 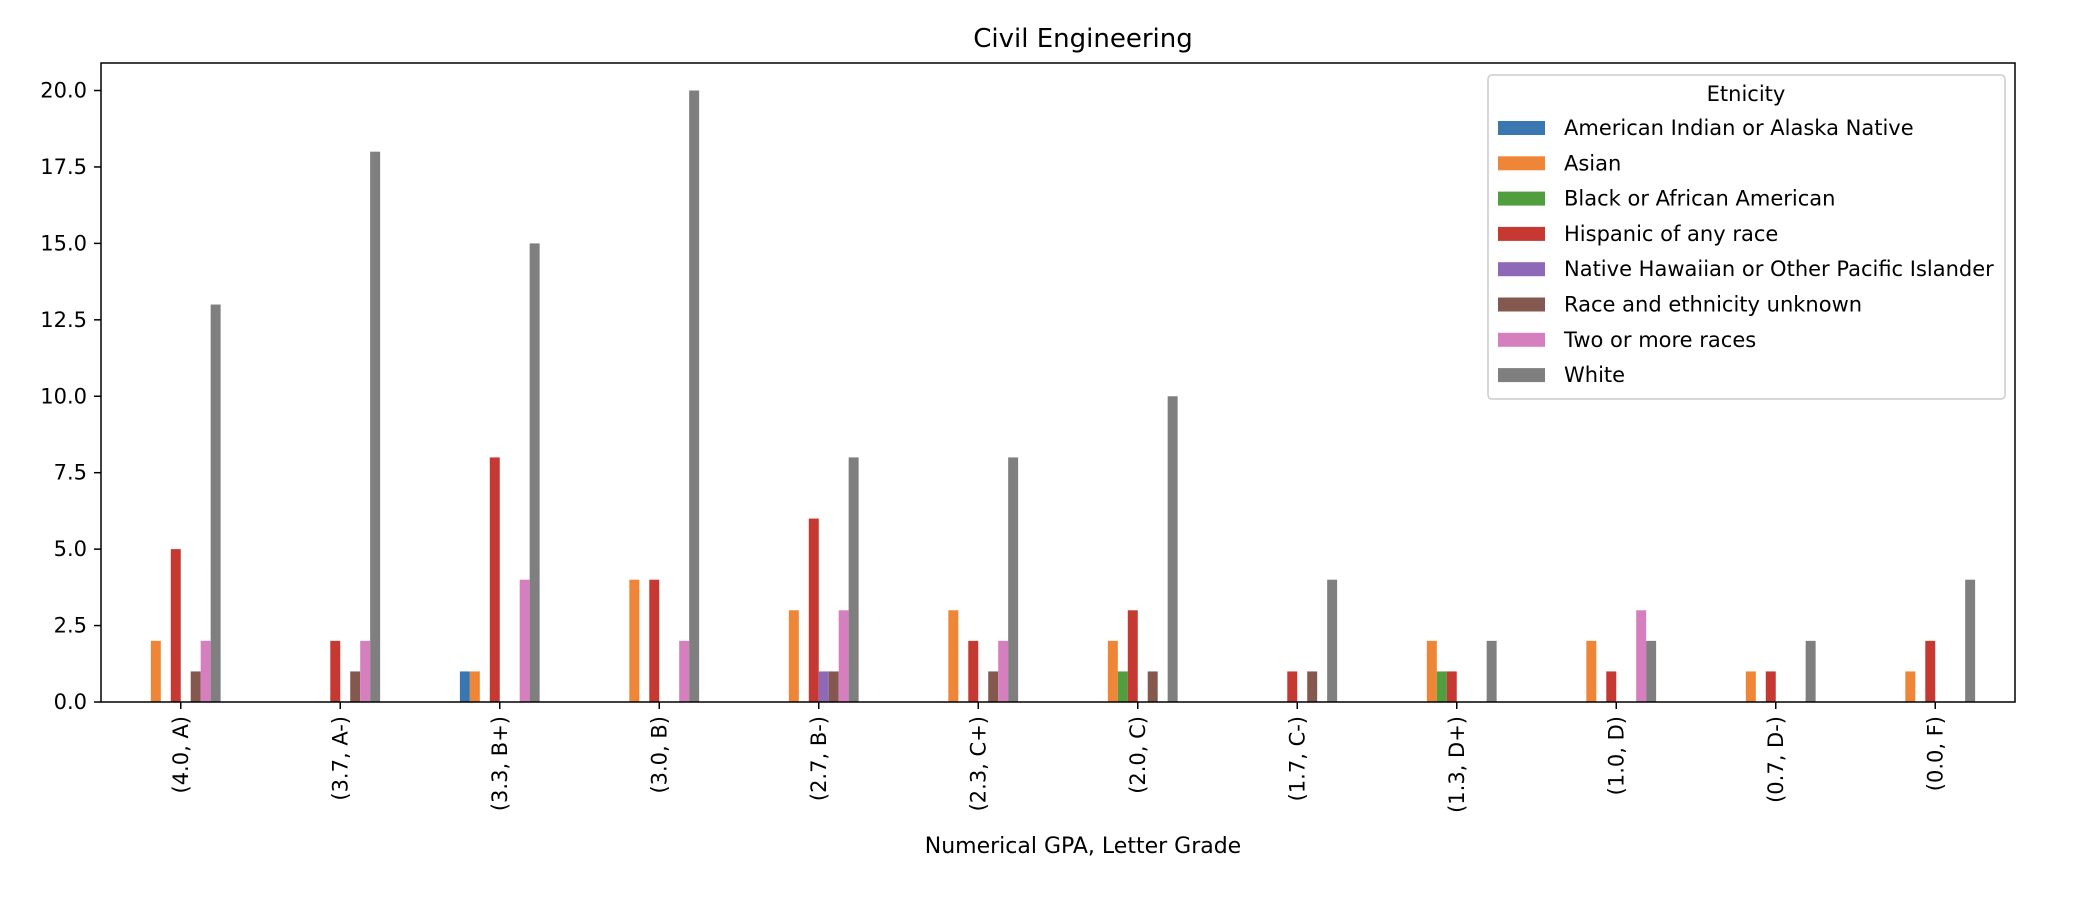 I want to click on x-tick-label: (3.7, A-), so click(x=340, y=758).